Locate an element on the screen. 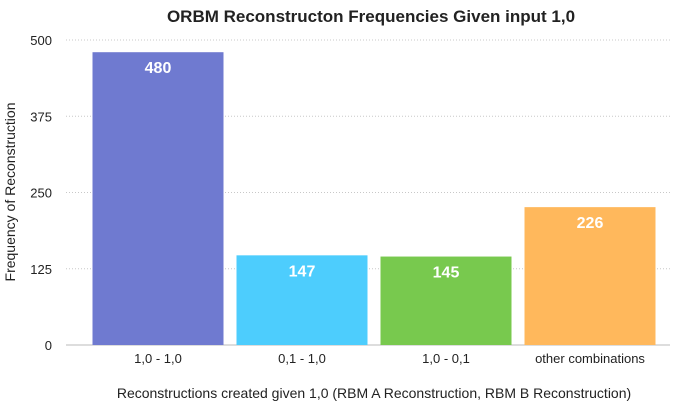  y-axis-ticks: 0 125 250 375 500 is located at coordinates (41, 193).